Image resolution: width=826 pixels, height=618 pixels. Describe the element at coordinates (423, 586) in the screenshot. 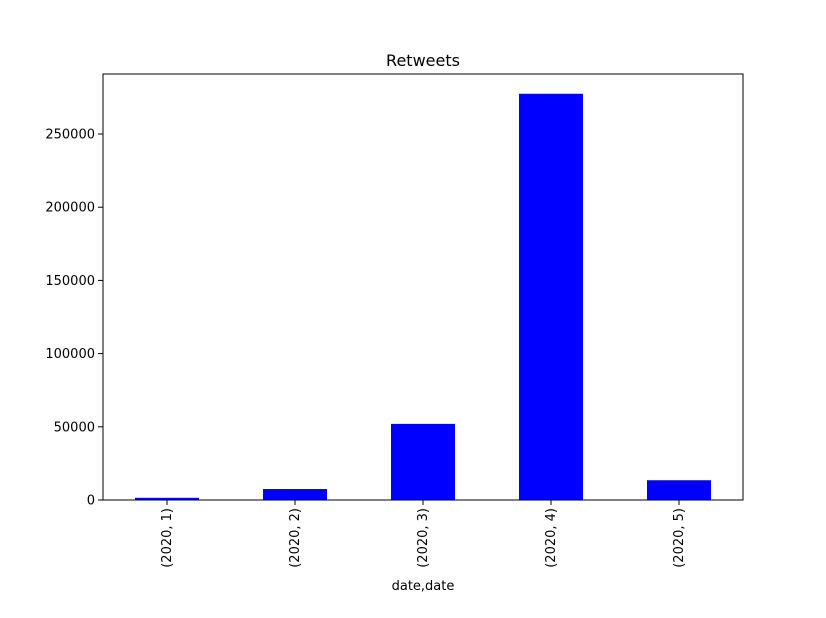

I see `x-axis-label: date,date` at that location.